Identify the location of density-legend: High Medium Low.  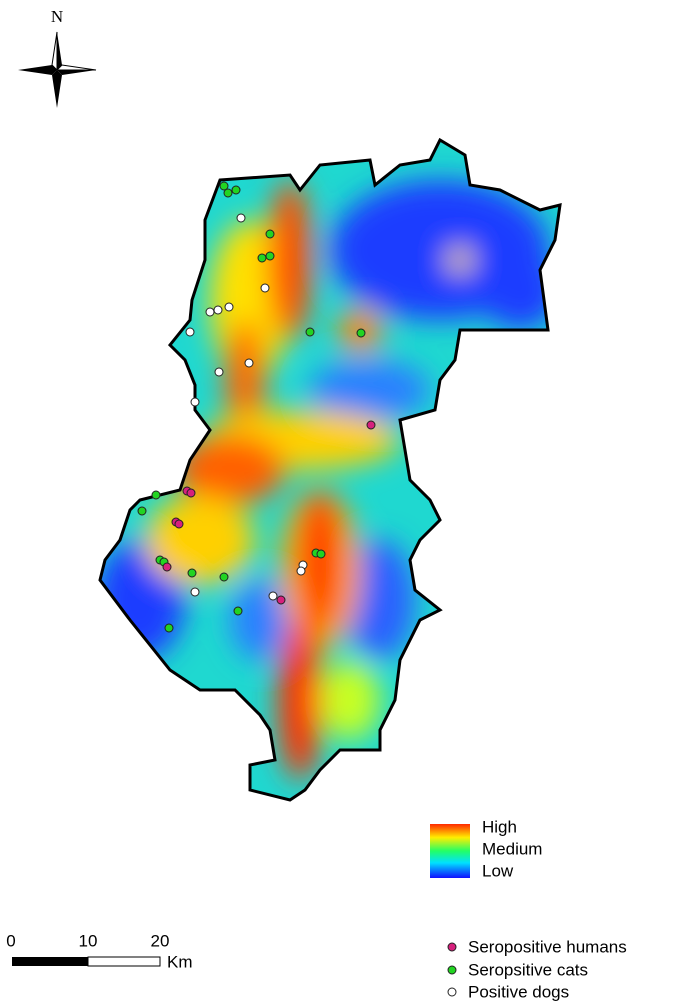
(486, 848).